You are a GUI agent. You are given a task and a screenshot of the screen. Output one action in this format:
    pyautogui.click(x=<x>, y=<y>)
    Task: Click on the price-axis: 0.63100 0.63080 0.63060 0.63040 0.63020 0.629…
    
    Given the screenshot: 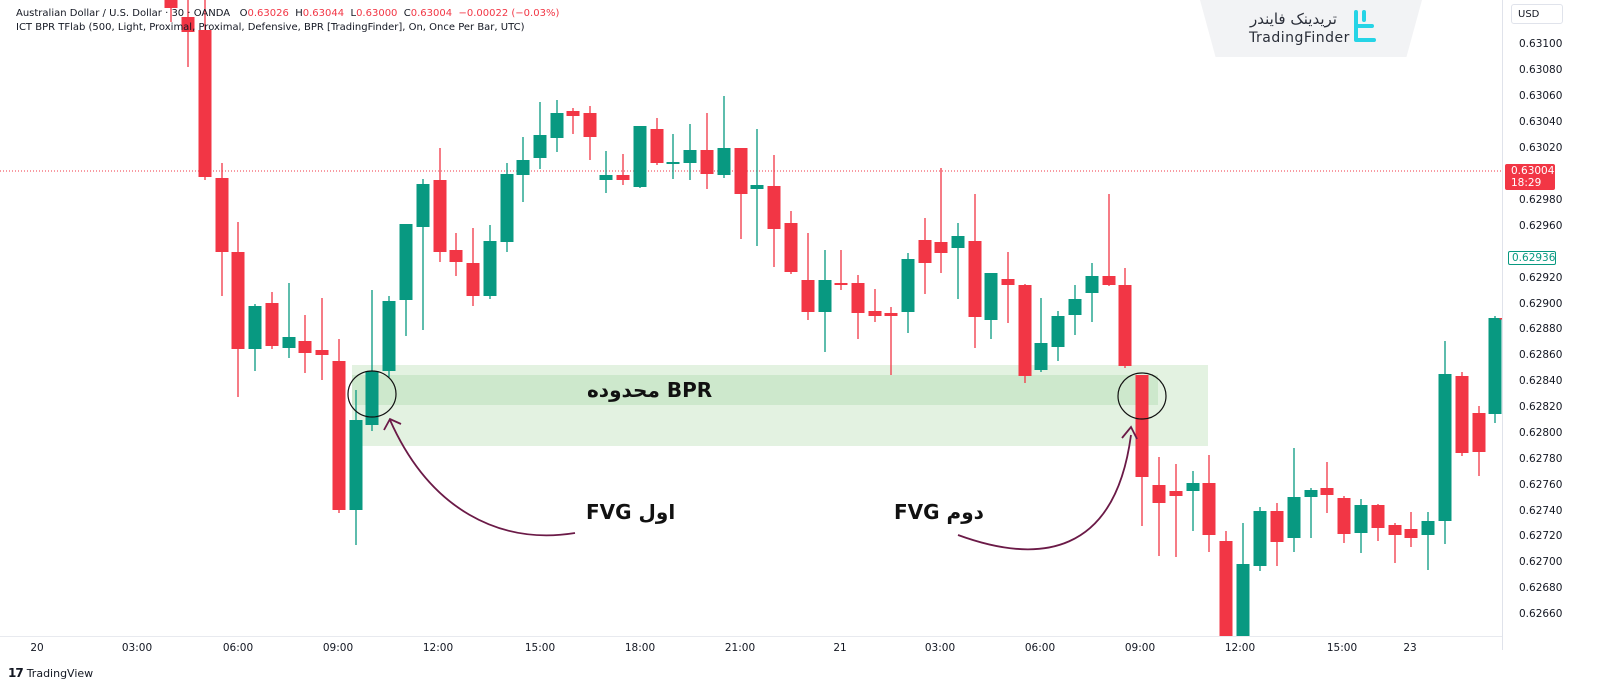 What is the action you would take?
    pyautogui.click(x=1551, y=325)
    